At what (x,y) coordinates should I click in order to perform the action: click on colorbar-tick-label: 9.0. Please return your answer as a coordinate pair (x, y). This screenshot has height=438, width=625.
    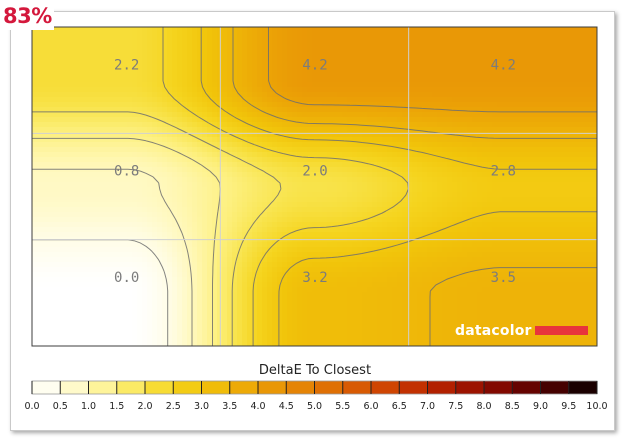
    Looking at the image, I should click on (540, 406).